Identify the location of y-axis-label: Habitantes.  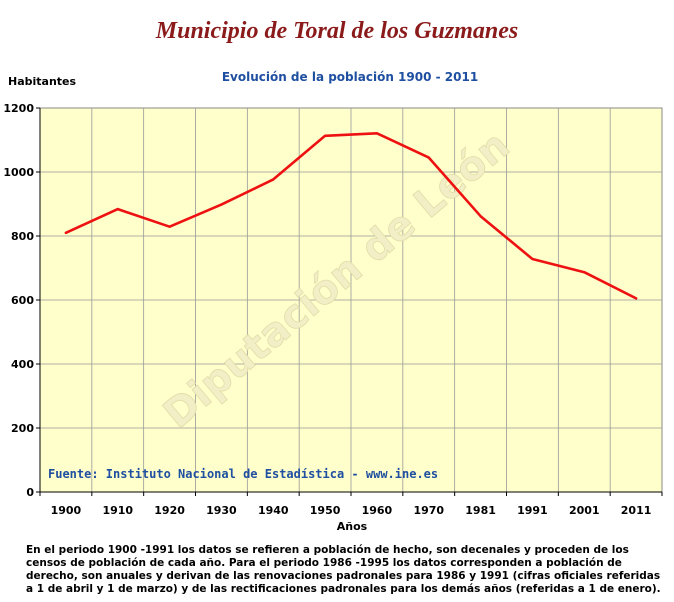
(42, 81).